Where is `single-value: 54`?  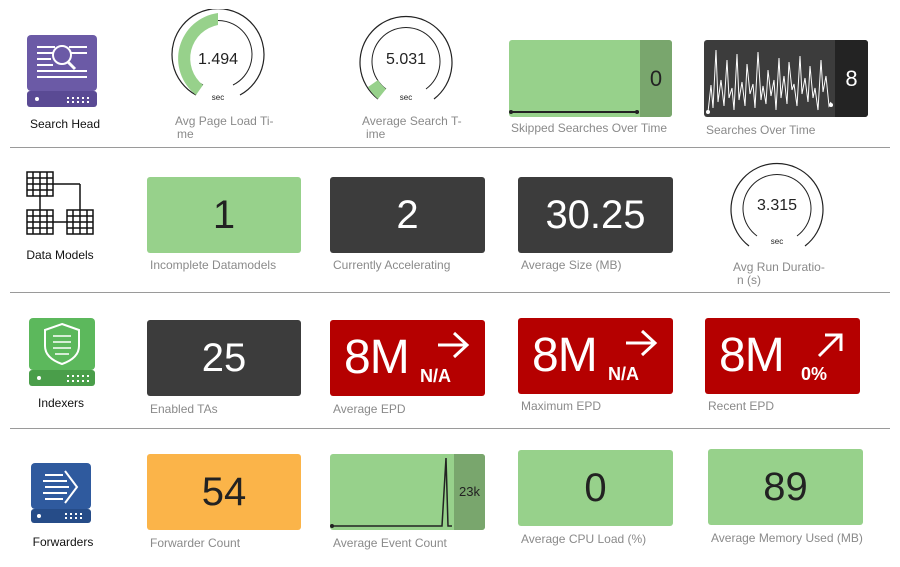 single-value: 54 is located at coordinates (224, 491).